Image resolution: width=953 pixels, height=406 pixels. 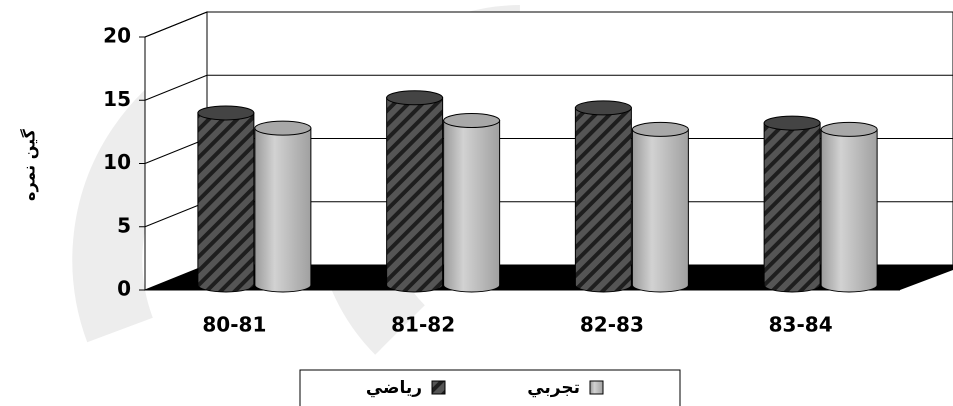 What do you see at coordinates (117, 162) in the screenshot?
I see `y-tick-label: 10` at bounding box center [117, 162].